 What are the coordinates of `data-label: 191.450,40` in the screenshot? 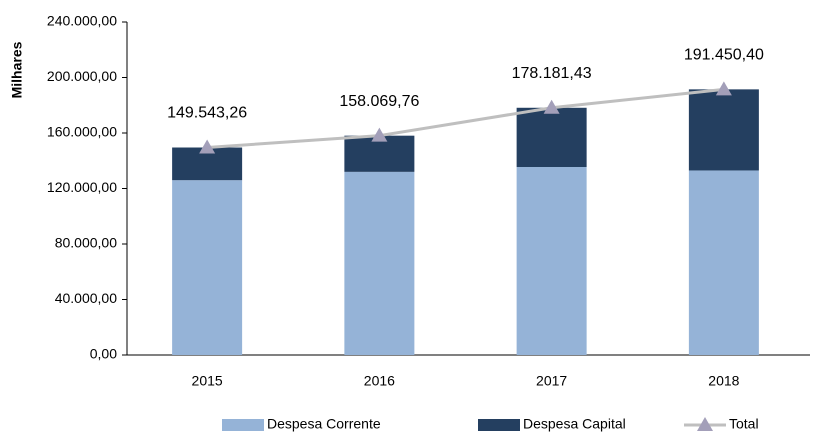 It's located at (724, 55).